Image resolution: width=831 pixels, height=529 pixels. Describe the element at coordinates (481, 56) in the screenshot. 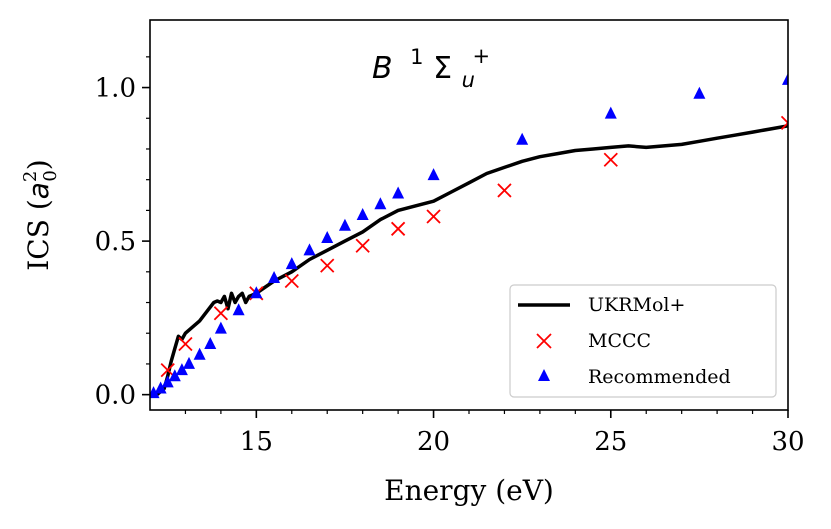

I see `title-sup2: +` at that location.